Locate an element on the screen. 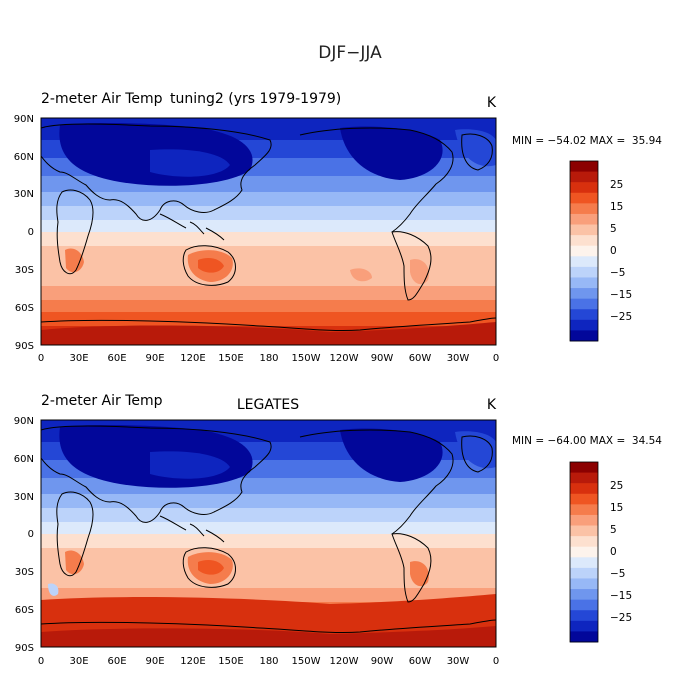 The image size is (700, 700). lat-tick: 90N is located at coordinates (24, 119).